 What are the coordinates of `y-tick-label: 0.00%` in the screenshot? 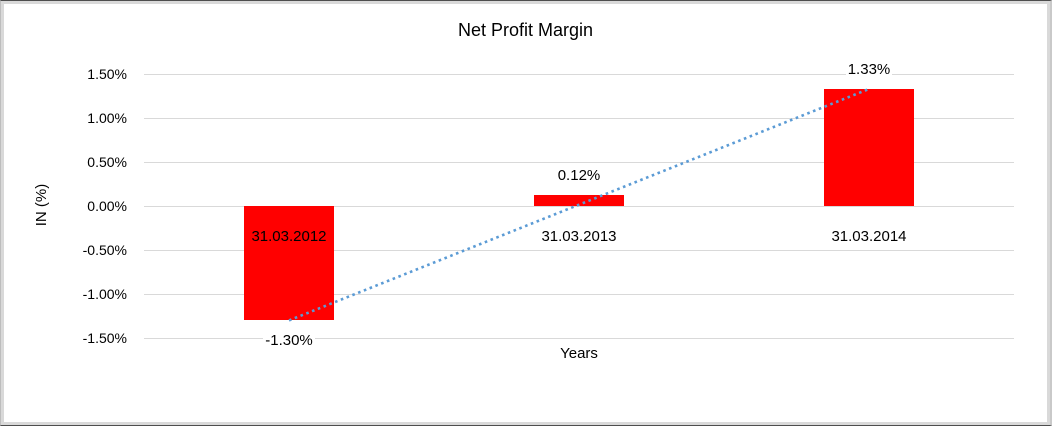 It's located at (107, 206).